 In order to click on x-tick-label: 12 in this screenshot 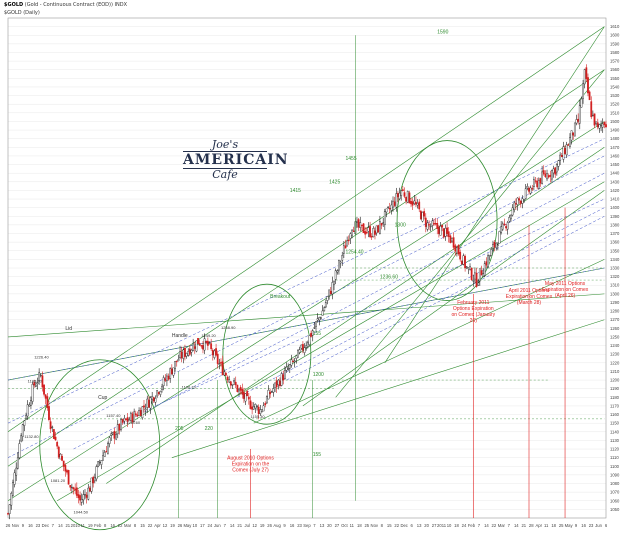, I will do `click(165, 525)`.